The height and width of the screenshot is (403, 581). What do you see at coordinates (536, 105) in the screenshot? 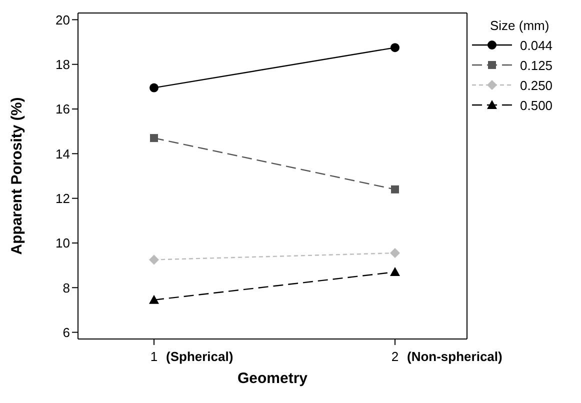
I see `legend-label: 0.500` at bounding box center [536, 105].